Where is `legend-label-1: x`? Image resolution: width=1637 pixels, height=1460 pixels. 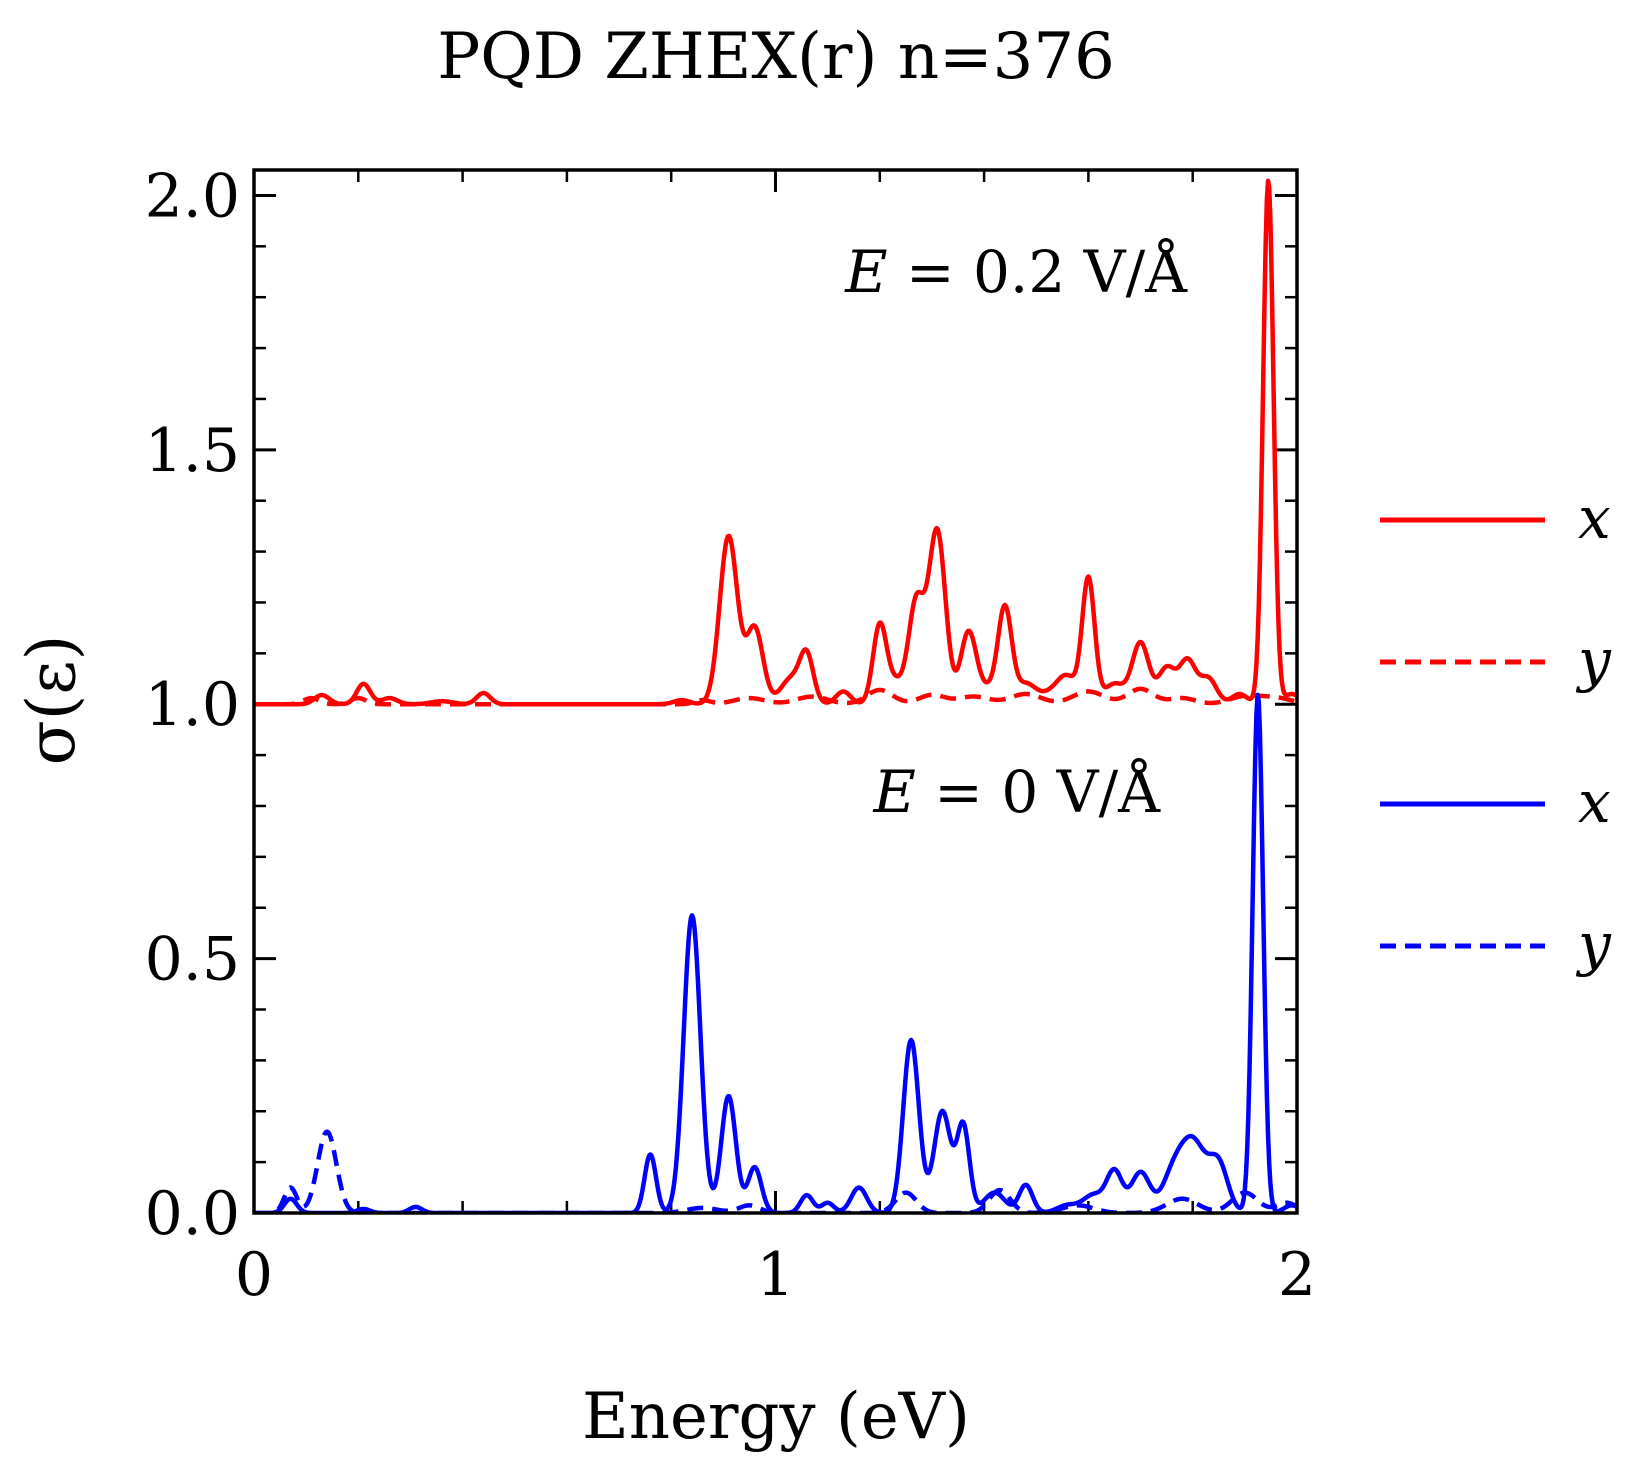 legend-label-1: x is located at coordinates (1594, 518).